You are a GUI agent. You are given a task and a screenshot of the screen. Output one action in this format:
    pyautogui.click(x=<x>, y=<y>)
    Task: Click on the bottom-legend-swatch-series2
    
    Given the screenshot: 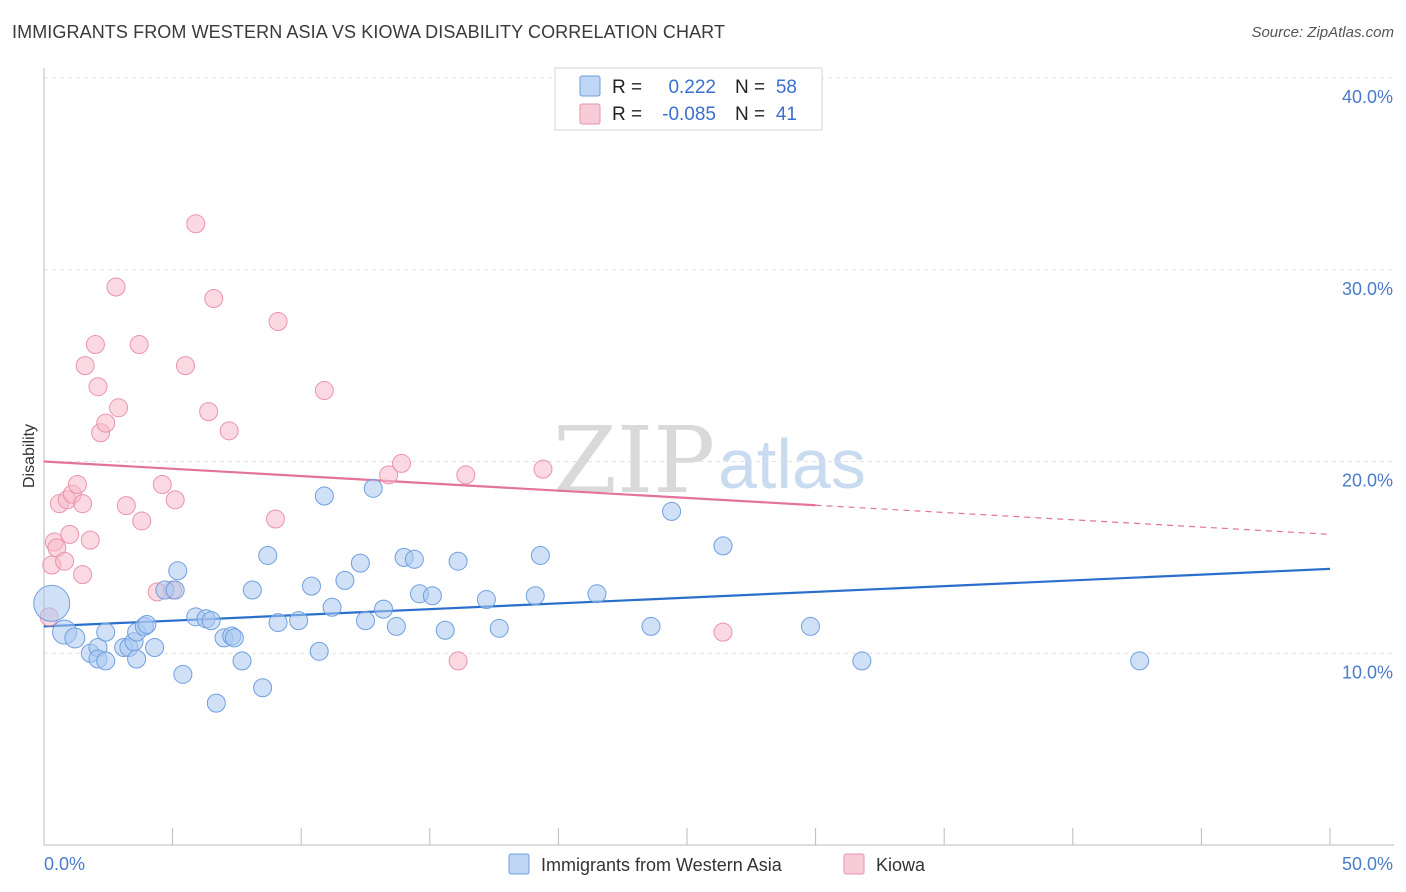 What is the action you would take?
    pyautogui.click(x=854, y=864)
    